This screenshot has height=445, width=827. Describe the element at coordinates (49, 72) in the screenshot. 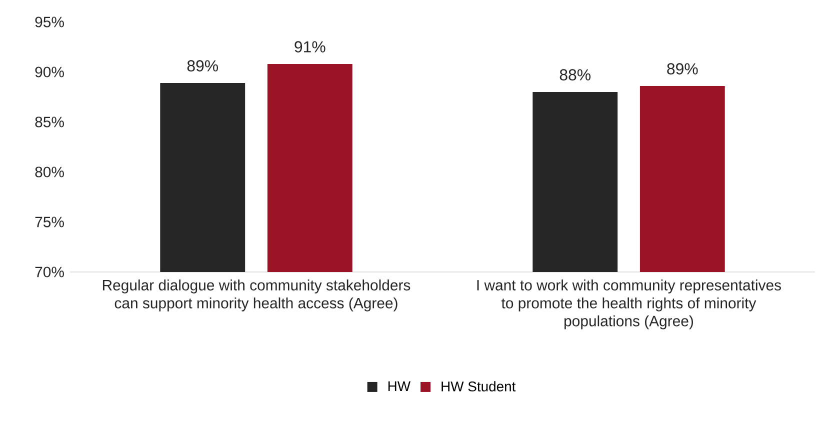

I see `y-tick-label: 90%` at that location.